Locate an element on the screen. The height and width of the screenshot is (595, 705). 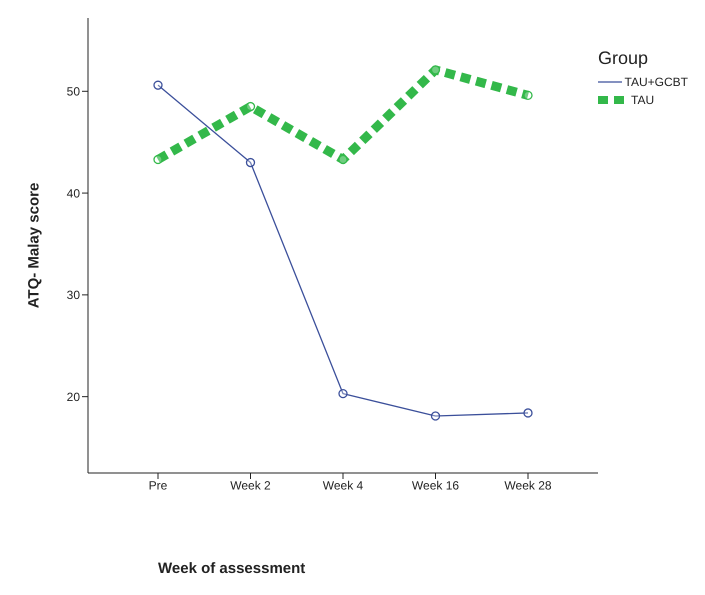
legend-title: Group is located at coordinates (624, 58).